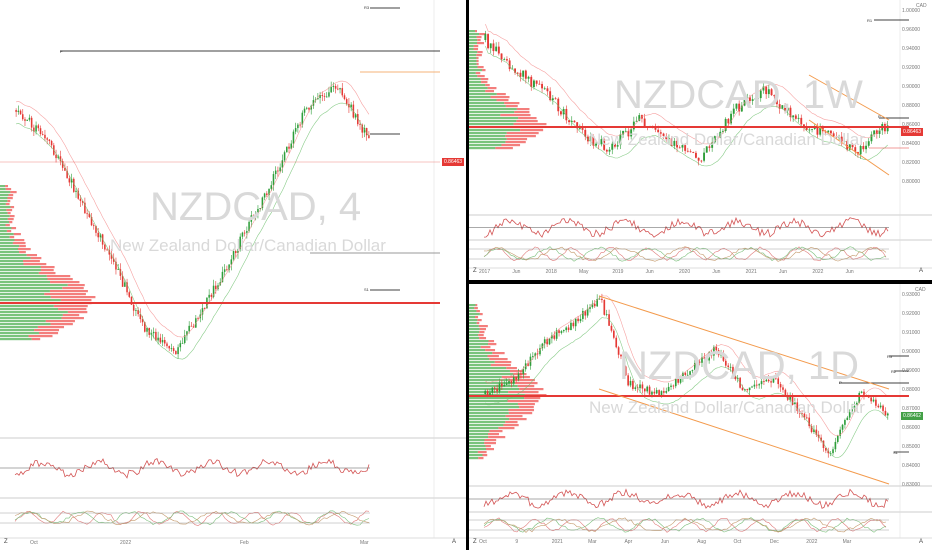 The height and width of the screenshot is (550, 932). I want to click on y-axis-label: 0.84000, so click(911, 466).